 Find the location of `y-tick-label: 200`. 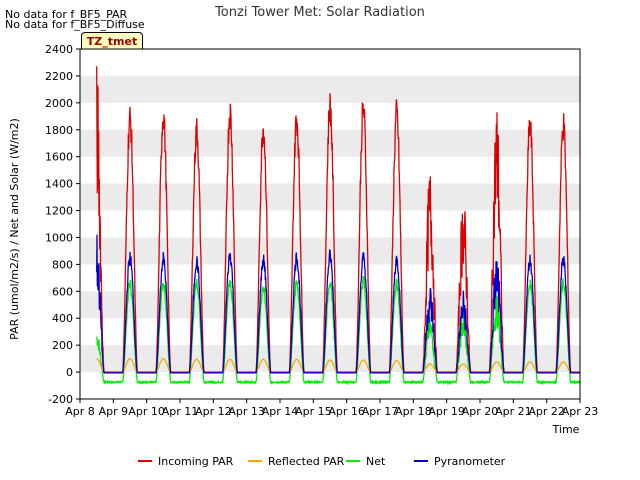

y-tick-label: 200 is located at coordinates (62, 345).